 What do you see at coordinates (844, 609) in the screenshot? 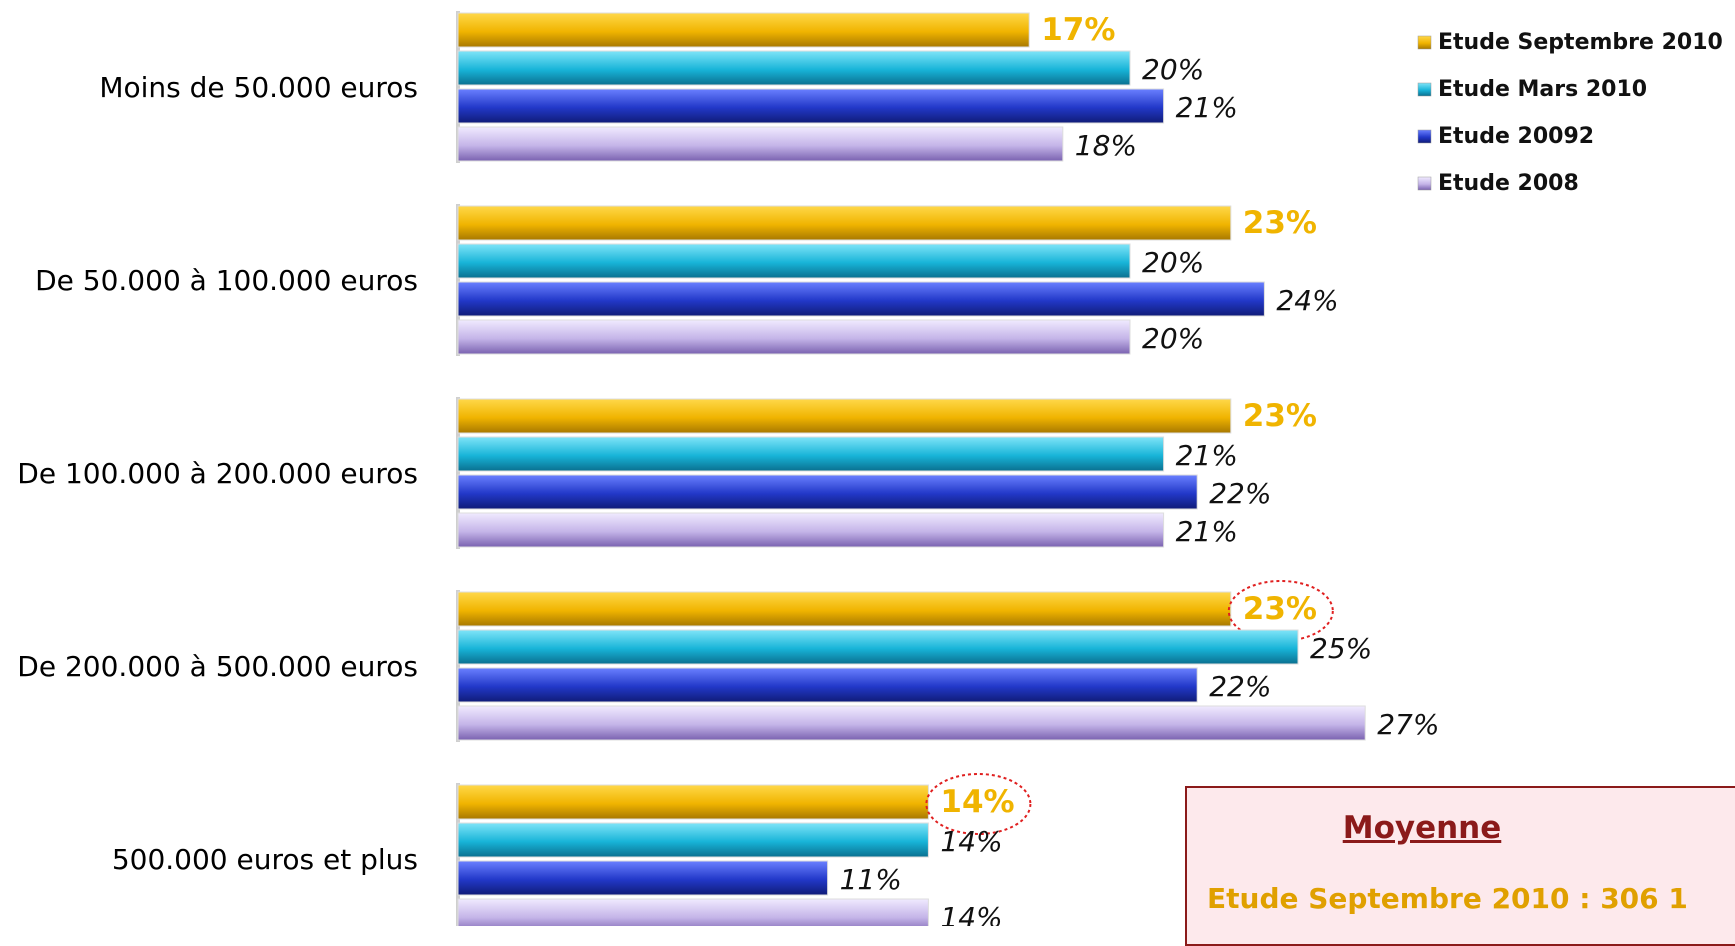
I see `bar-etude-septembre-2010-de-200-000-500-000-euros` at bounding box center [844, 609].